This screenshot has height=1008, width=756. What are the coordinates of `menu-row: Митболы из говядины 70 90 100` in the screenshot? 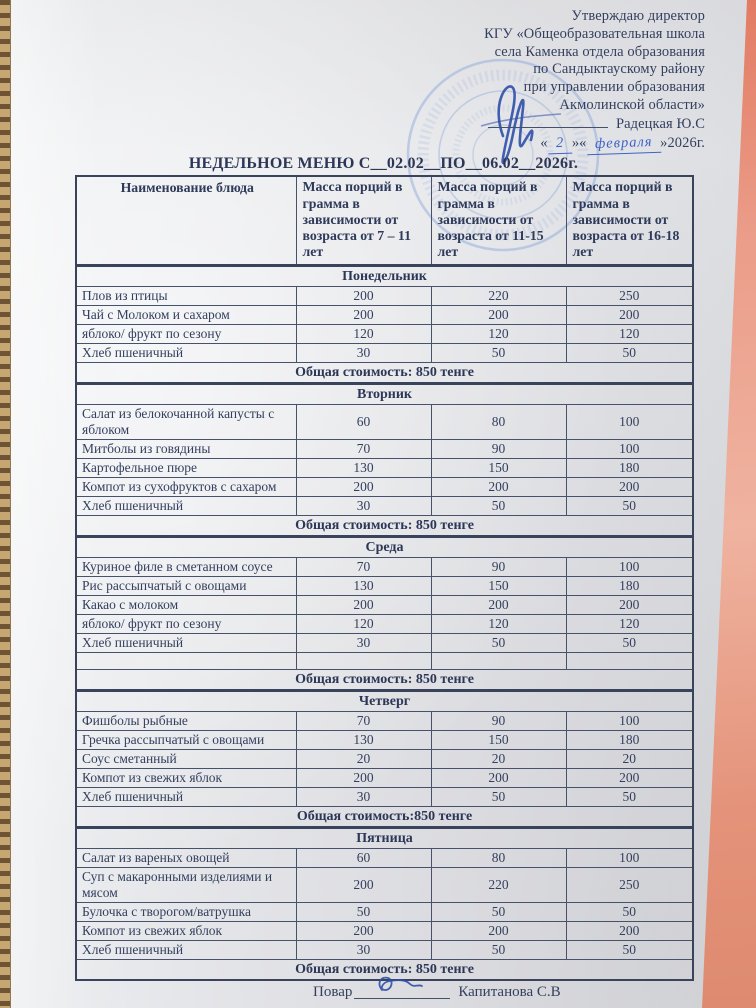 It's located at (384, 449).